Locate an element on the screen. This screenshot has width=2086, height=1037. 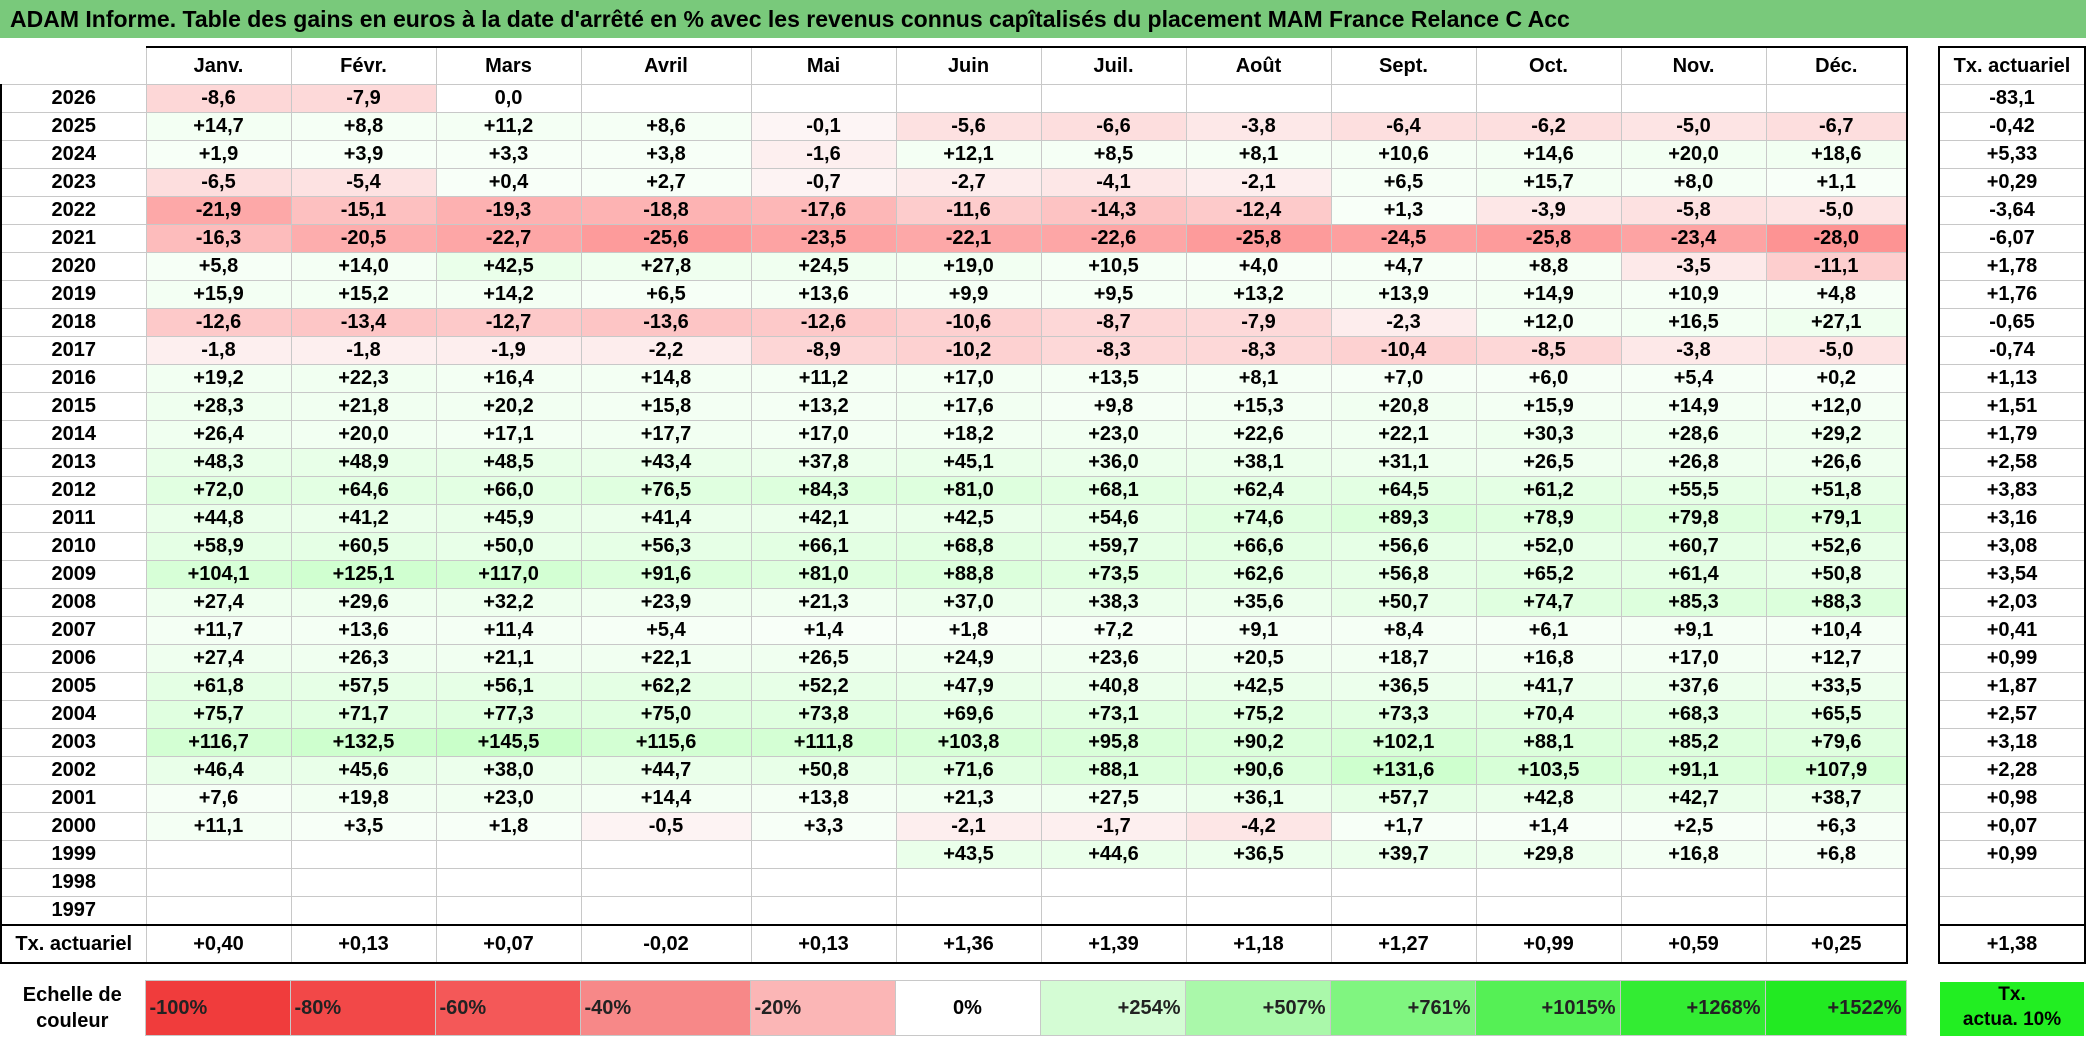
gain-cell: +23,9 is located at coordinates (666, 602).